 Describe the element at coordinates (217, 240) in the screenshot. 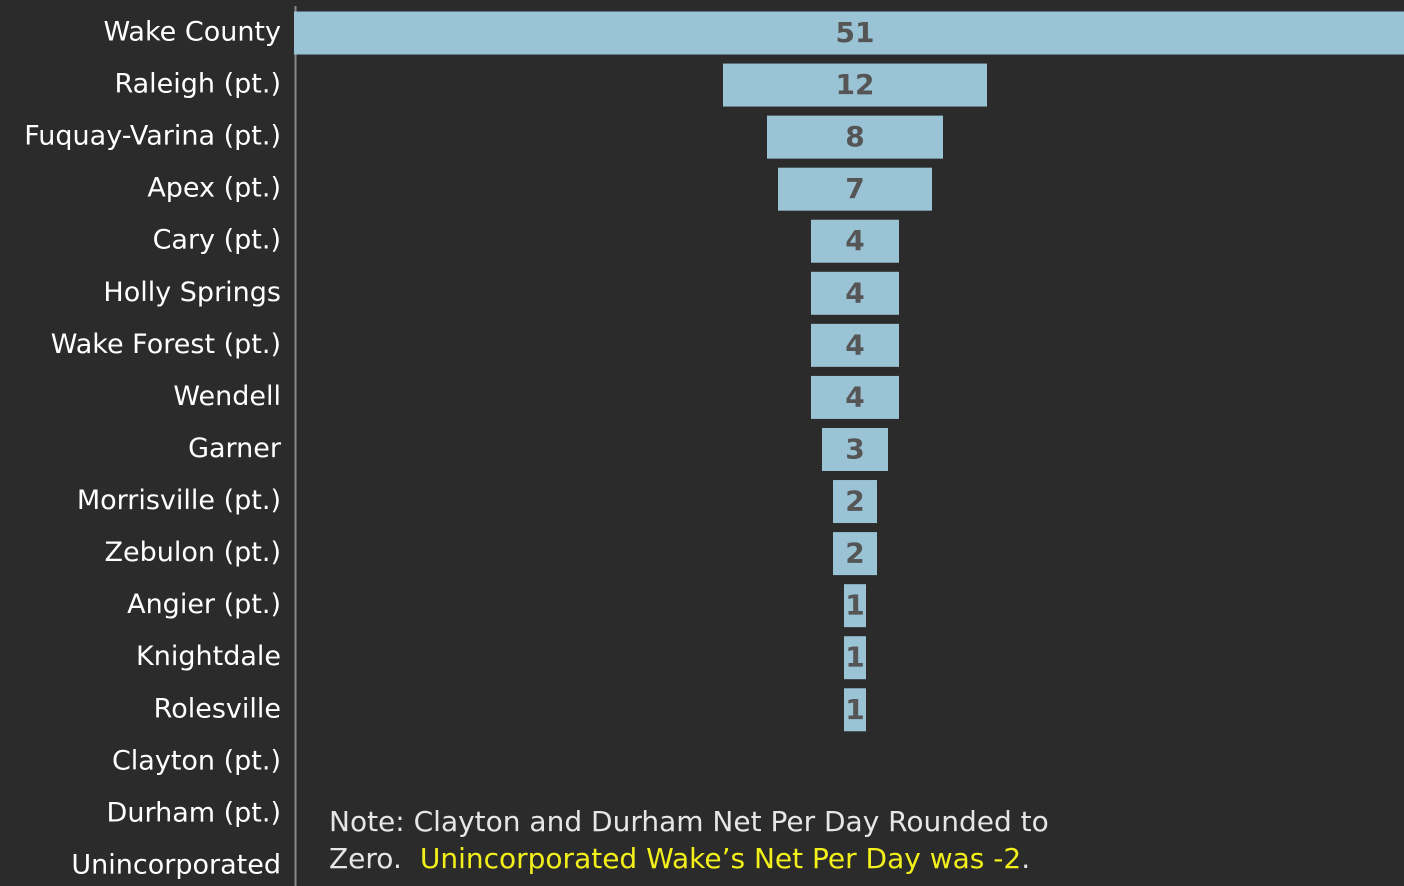

I see `category-label: Cary (pt.)` at that location.